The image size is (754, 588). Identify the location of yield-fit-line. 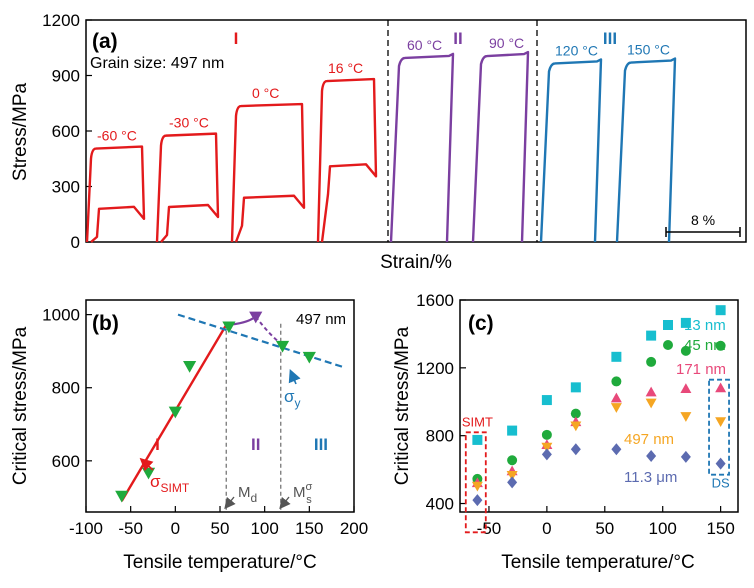
(261, 341).